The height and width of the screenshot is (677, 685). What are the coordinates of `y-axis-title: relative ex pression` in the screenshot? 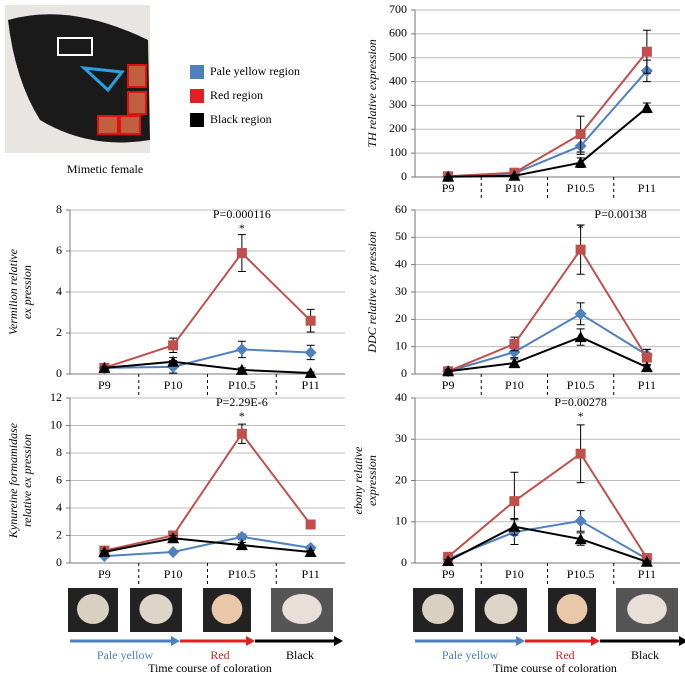 It's located at (27, 480).